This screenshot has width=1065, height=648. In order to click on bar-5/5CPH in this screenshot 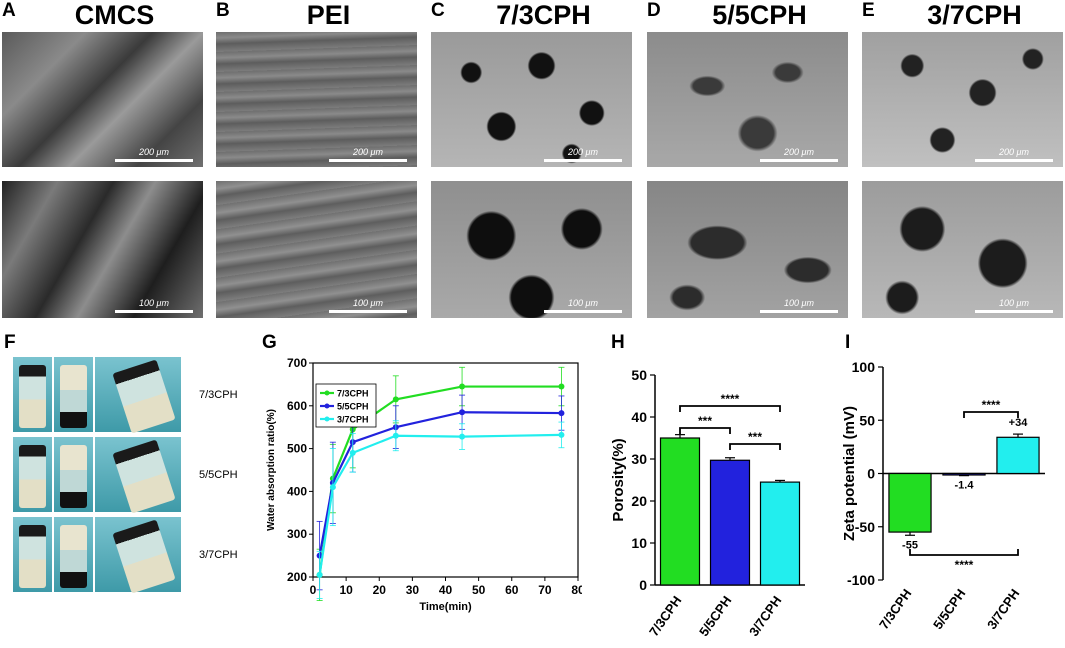, I will do `click(964, 474)`.